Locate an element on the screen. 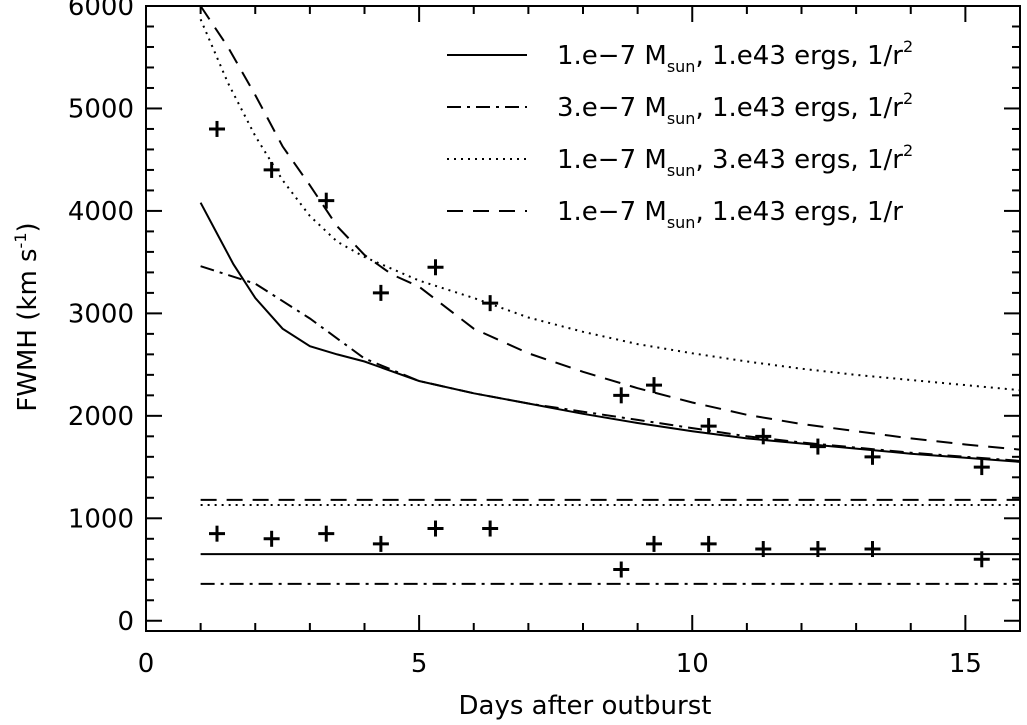 This screenshot has width=1027, height=725. x-tick-label: 0 is located at coordinates (146, 664).